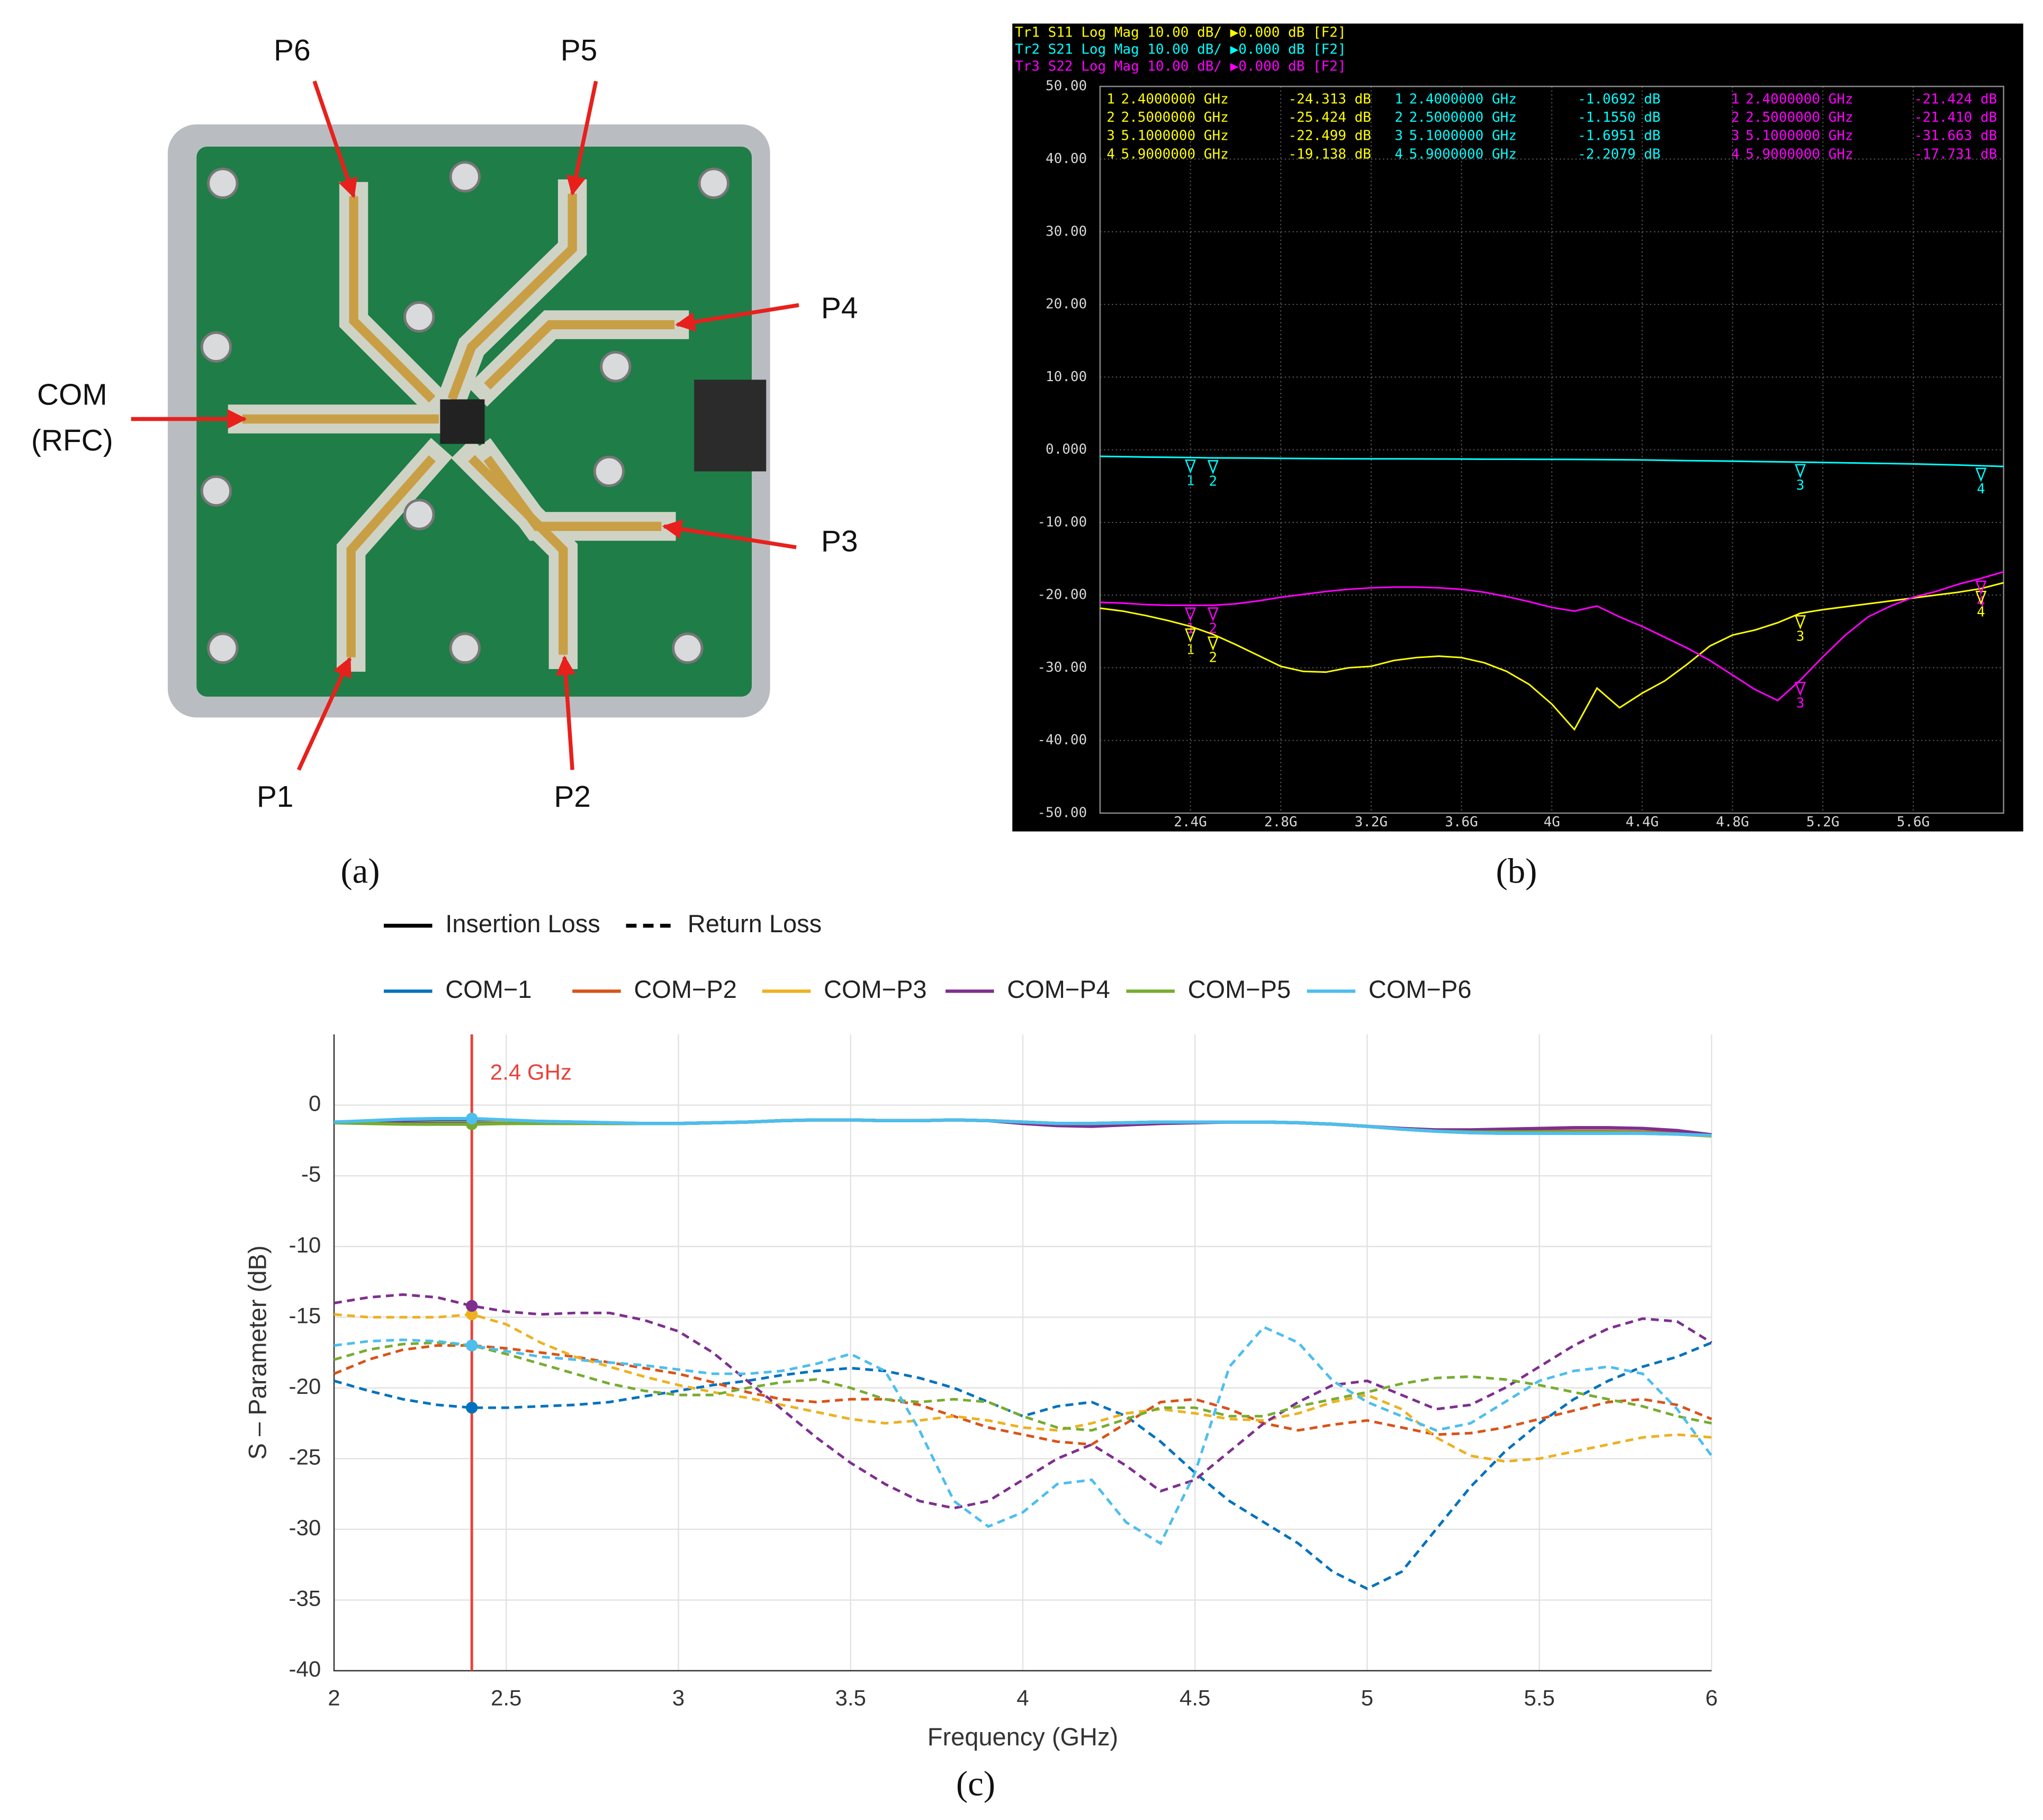 The image size is (2043, 1820). I want to click on x-tick-label: 2, so click(334, 1698).